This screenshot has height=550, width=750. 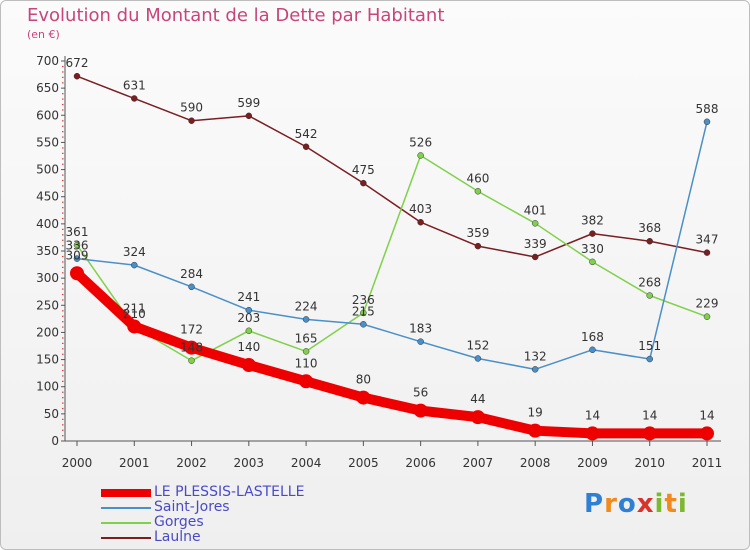 What do you see at coordinates (134, 308) in the screenshot?
I see `data-label: 211` at bounding box center [134, 308].